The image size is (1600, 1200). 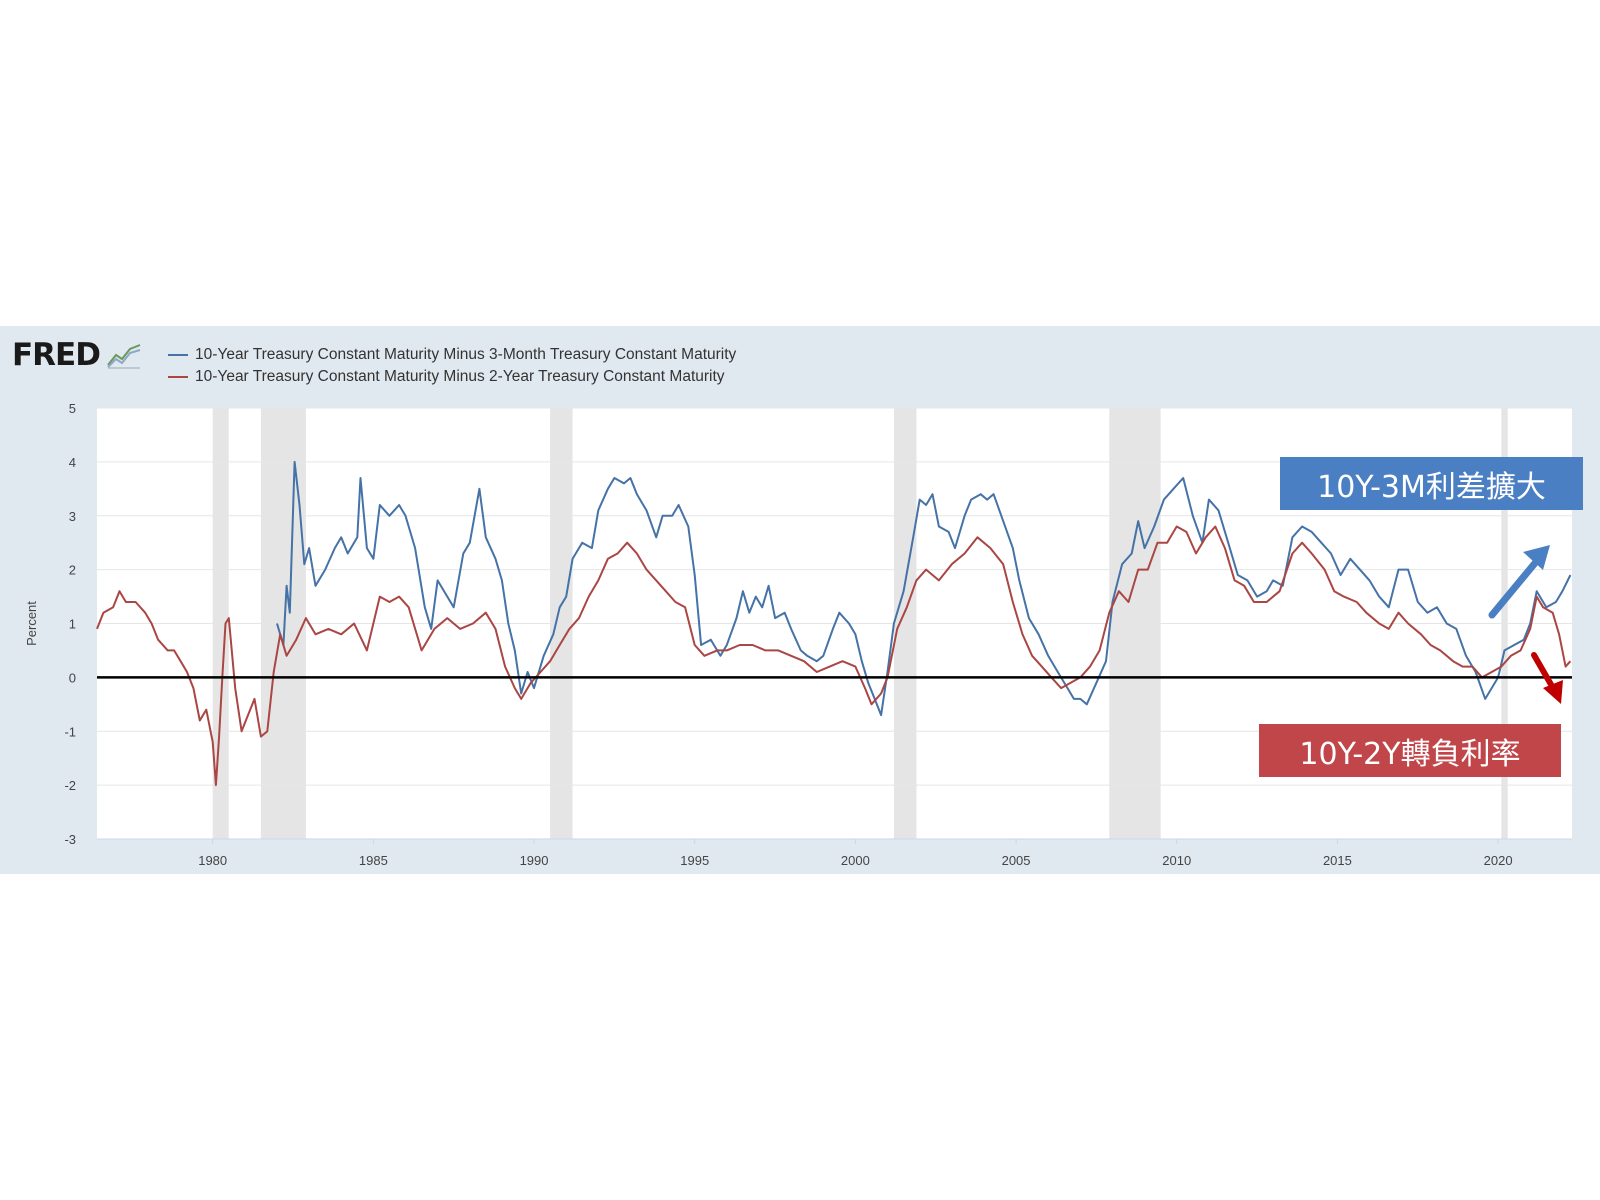 What do you see at coordinates (70, 731) in the screenshot?
I see `y-tick-label: -1` at bounding box center [70, 731].